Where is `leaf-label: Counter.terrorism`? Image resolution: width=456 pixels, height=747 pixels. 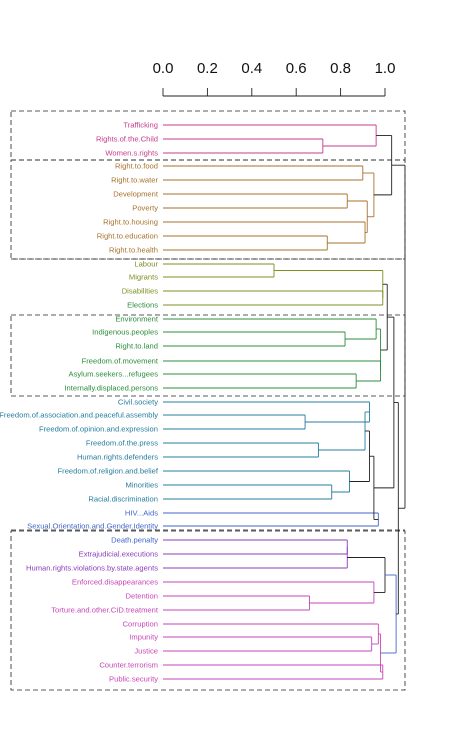
leaf-label: Counter.terrorism is located at coordinates (128, 665).